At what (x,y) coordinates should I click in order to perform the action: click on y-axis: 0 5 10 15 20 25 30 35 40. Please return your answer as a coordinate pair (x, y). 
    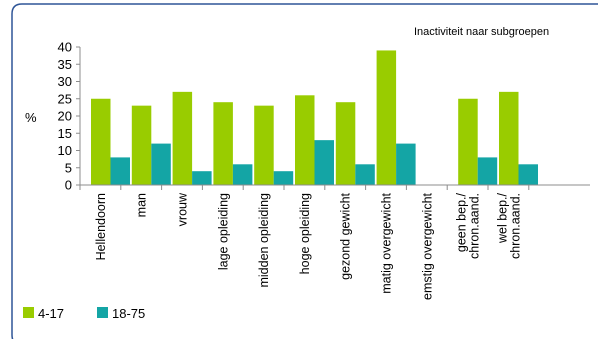
    Looking at the image, I should click on (69, 116).